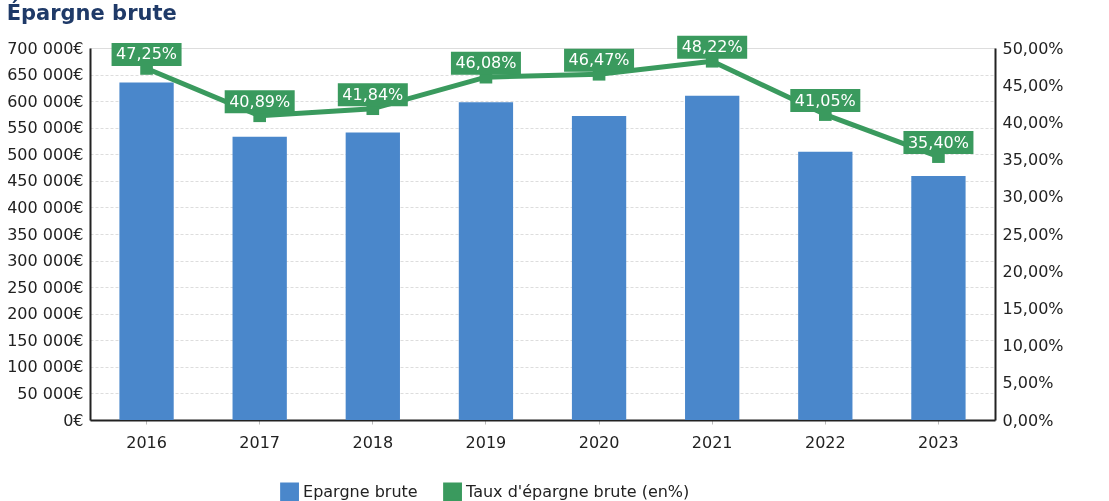 The height and width of the screenshot is (501, 1109). What do you see at coordinates (45, 101) in the screenshot?
I see `y-tick-label: 600 000€` at bounding box center [45, 101].